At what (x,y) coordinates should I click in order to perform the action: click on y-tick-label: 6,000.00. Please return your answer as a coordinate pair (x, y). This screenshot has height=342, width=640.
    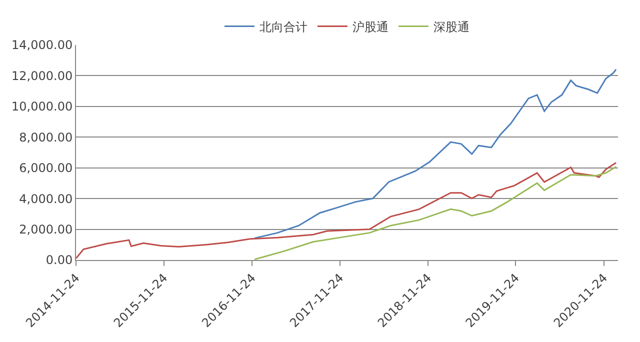
    Looking at the image, I should click on (46, 168).